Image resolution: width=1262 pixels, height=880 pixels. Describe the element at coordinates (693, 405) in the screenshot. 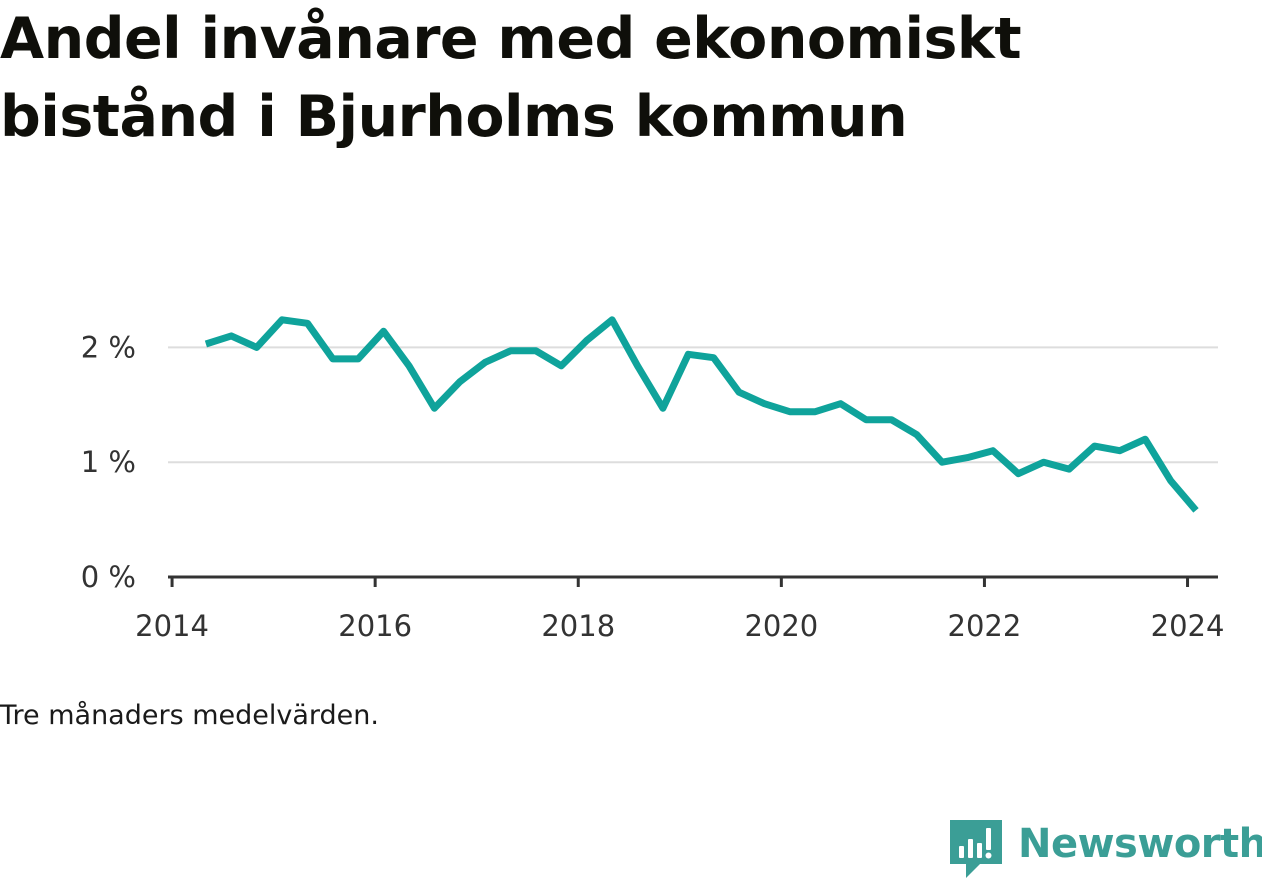

I see `gridlines` at that location.